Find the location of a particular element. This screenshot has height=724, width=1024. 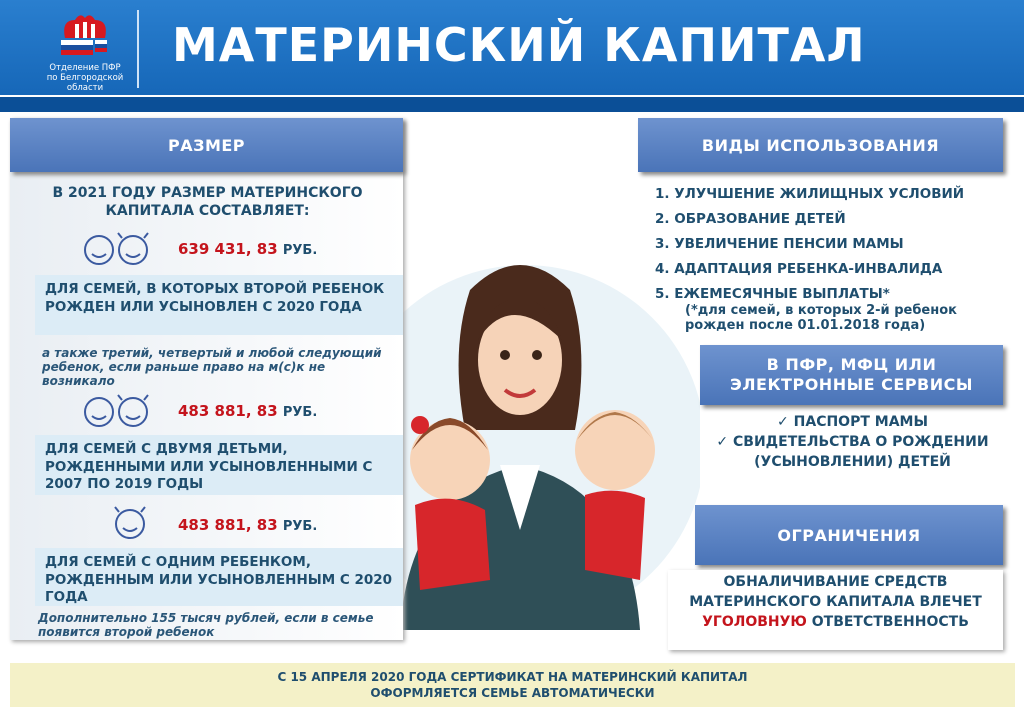

header is located at coordinates (512, 47).